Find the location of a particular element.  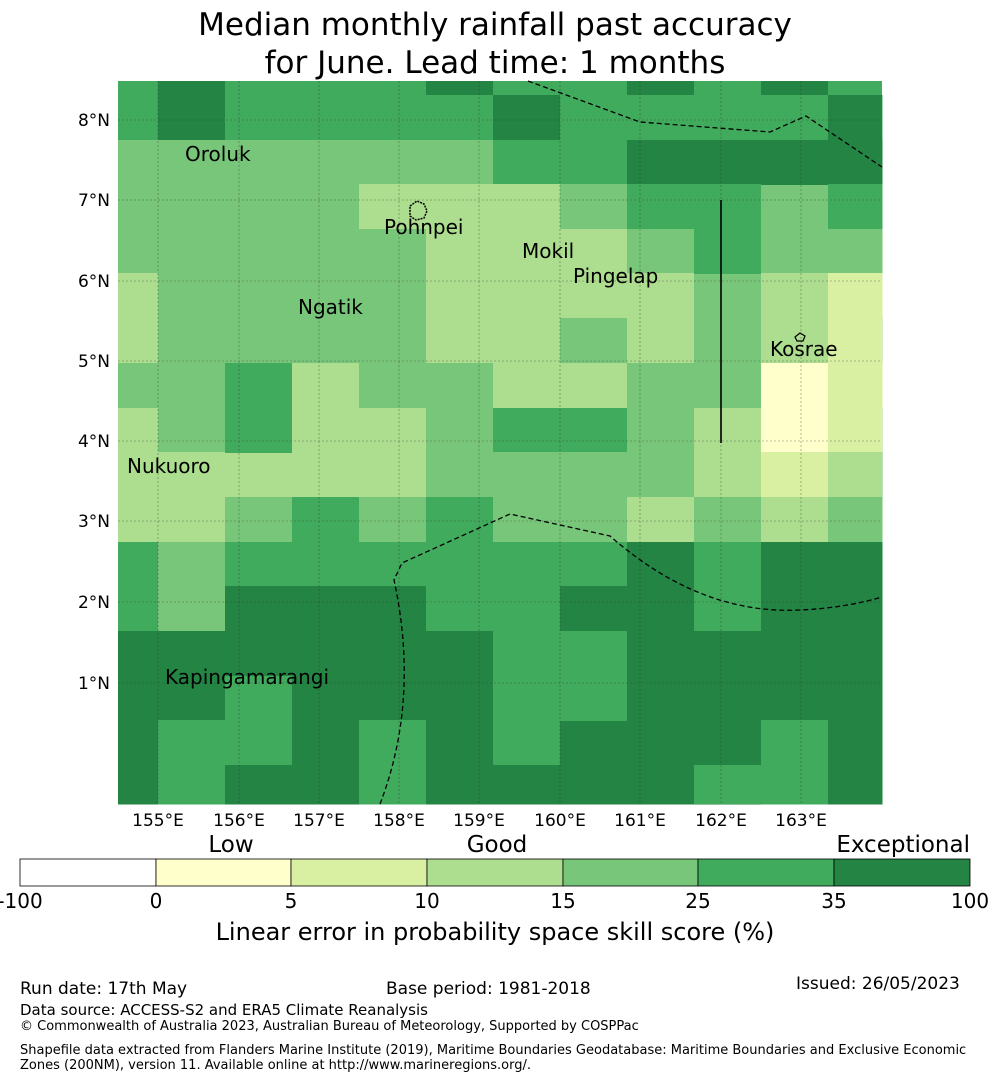

legend-tick-label: 5 is located at coordinates (291, 901).